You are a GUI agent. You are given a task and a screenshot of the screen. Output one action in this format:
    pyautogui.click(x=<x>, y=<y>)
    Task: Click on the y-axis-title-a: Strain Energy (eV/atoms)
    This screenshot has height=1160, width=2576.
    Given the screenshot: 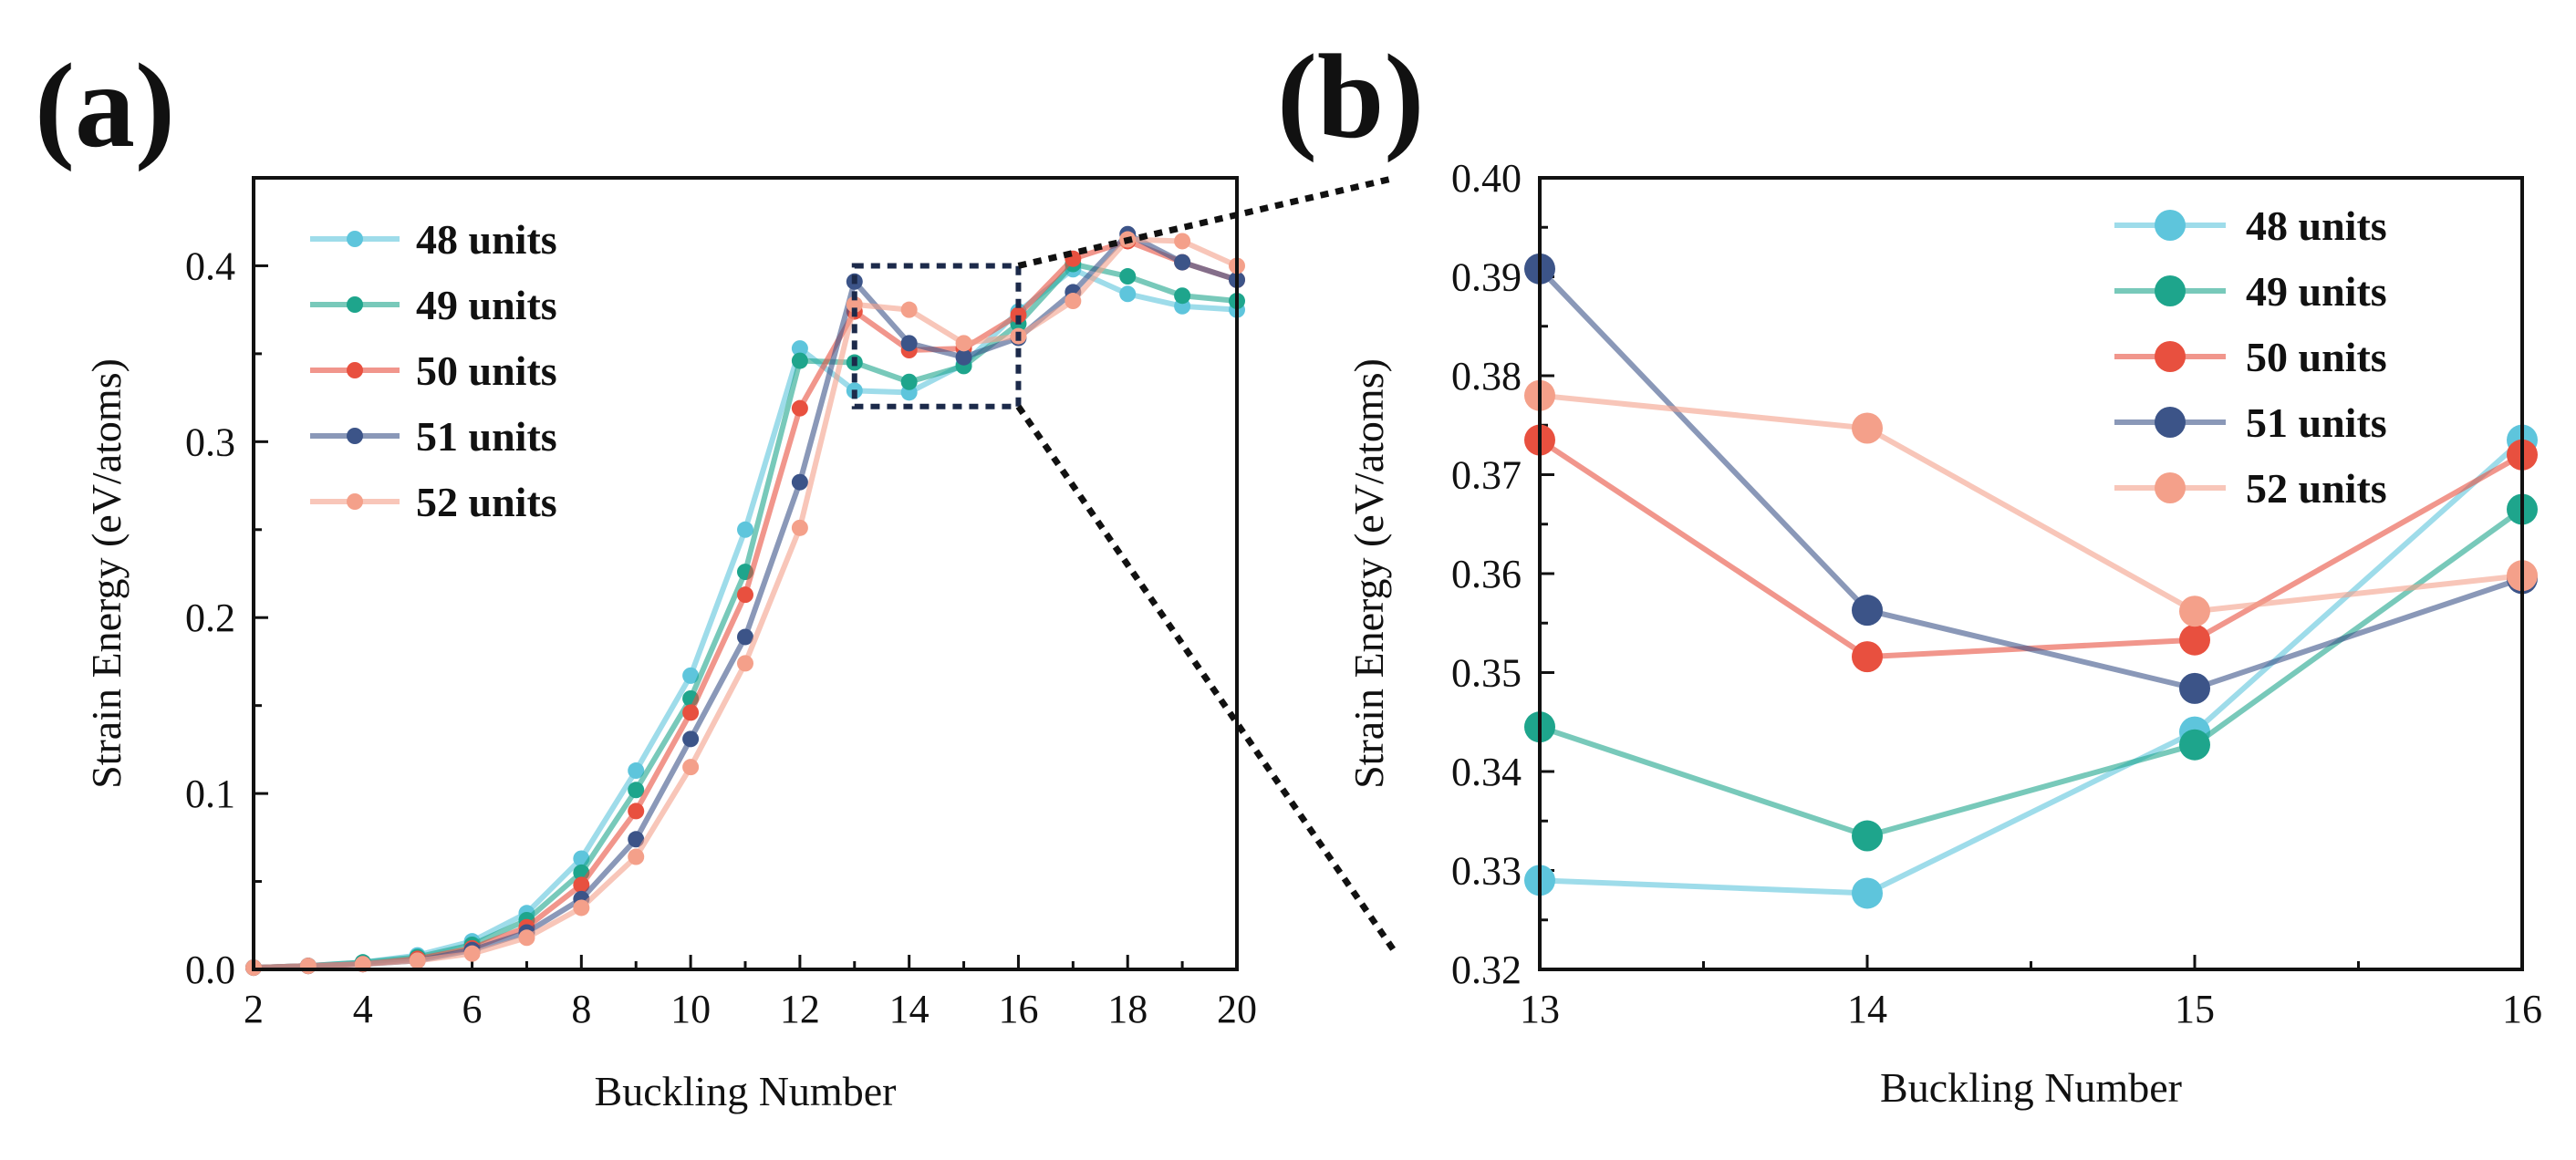 What is the action you would take?
    pyautogui.click(x=107, y=573)
    